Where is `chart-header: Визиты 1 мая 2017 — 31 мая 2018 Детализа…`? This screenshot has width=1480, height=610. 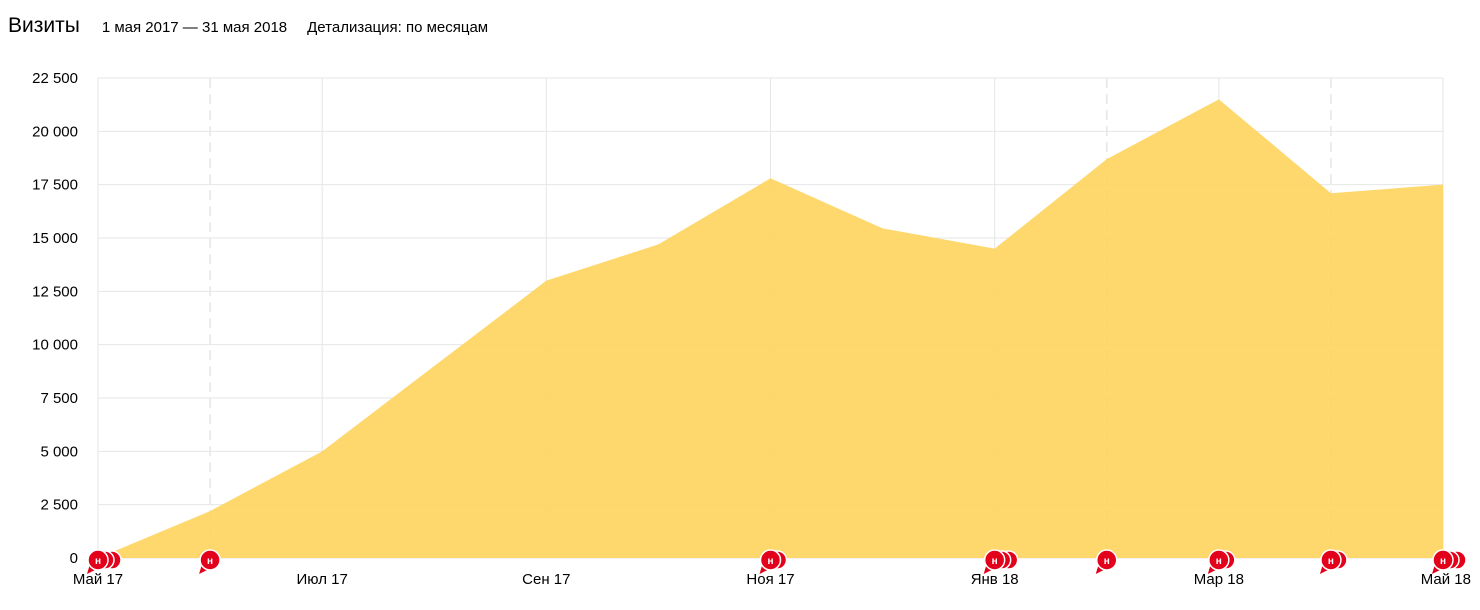
chart-header: Визиты 1 мая 2017 — 31 мая 2018 Детализа… is located at coordinates (248, 34).